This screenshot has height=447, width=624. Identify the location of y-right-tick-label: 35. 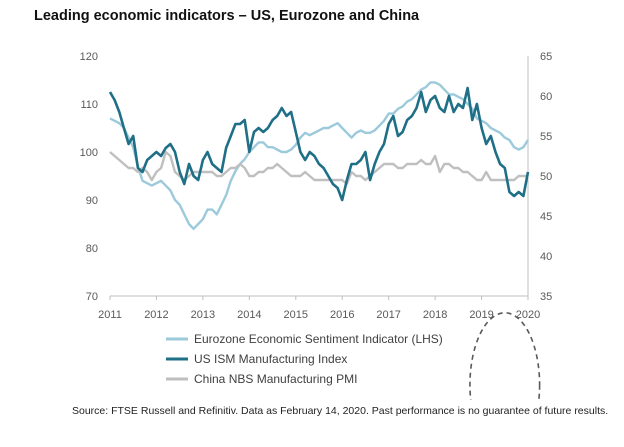
(546, 297).